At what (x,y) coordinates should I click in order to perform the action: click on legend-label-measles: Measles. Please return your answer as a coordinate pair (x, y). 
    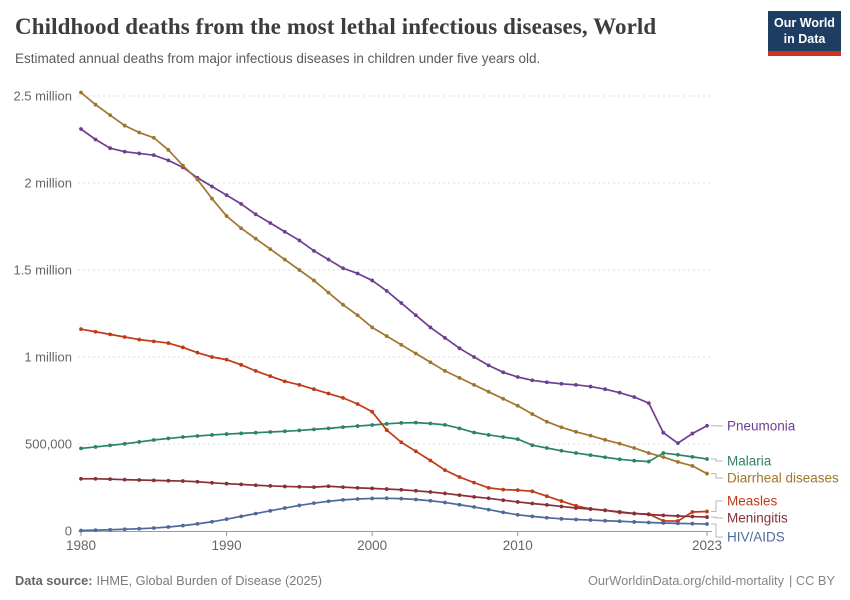
    Looking at the image, I should click on (752, 501).